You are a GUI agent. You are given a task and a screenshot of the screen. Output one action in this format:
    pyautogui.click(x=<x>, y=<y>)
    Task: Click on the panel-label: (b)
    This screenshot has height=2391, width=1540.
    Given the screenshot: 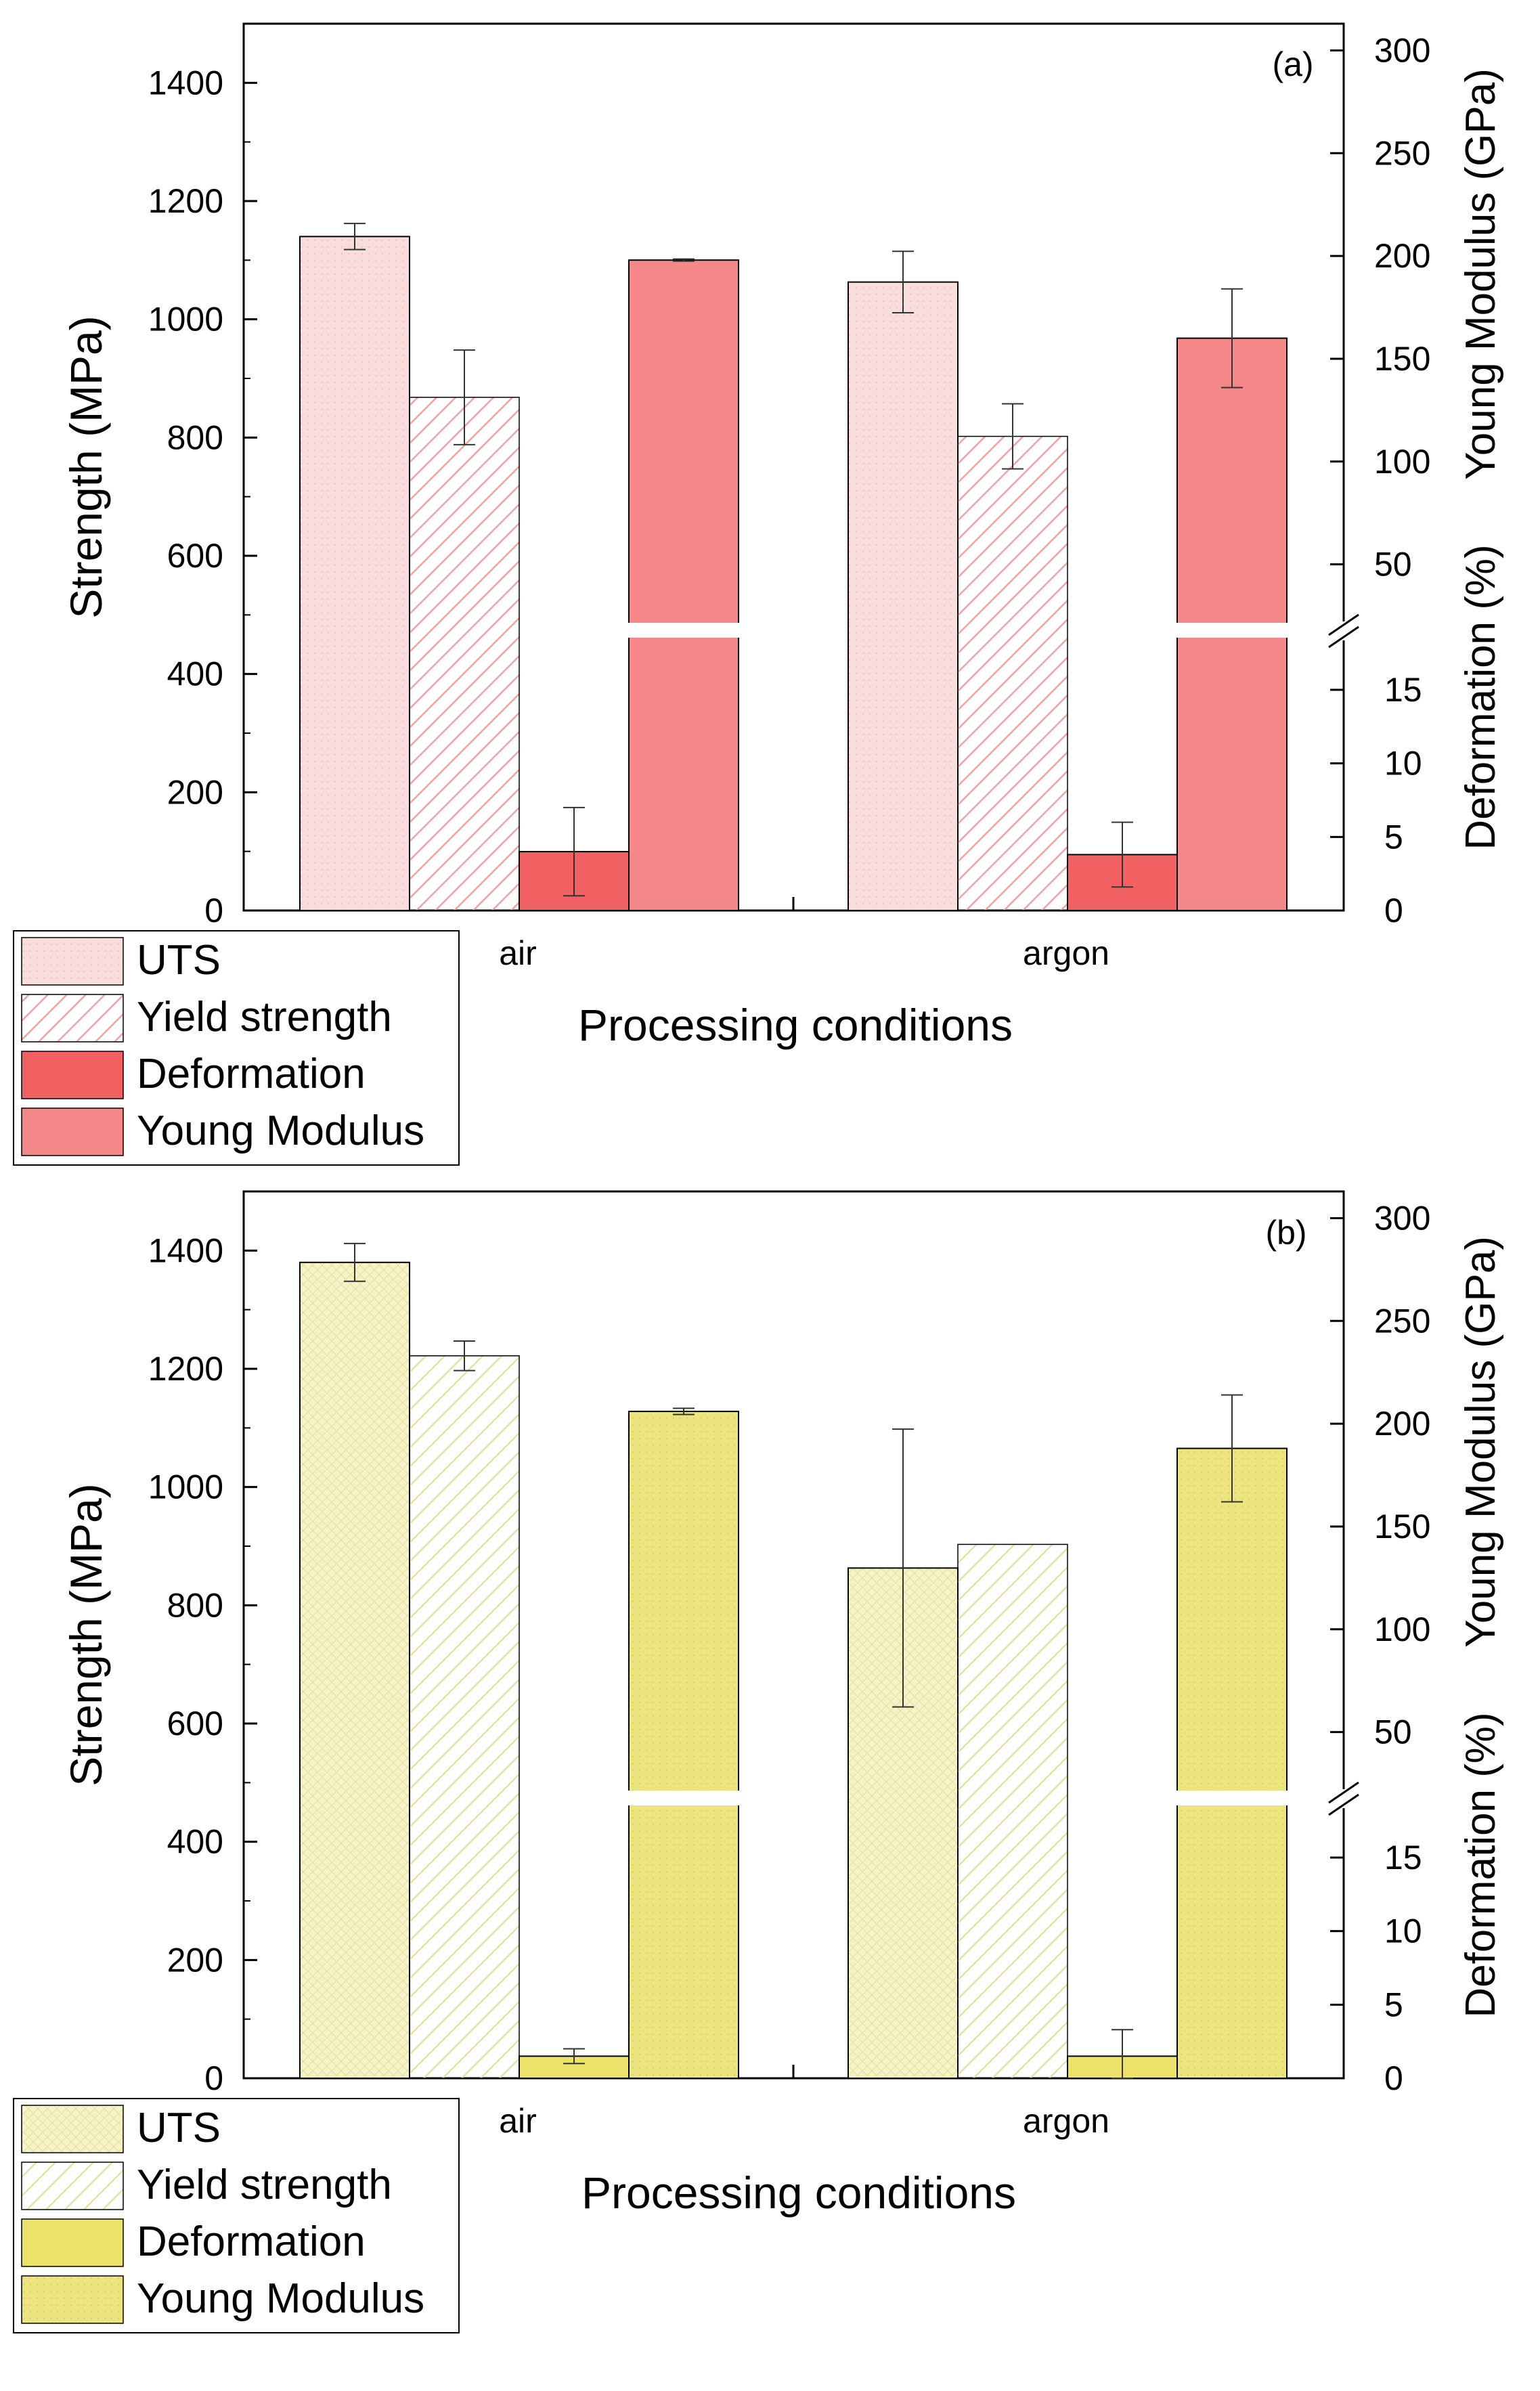 What is the action you would take?
    pyautogui.click(x=1286, y=1233)
    